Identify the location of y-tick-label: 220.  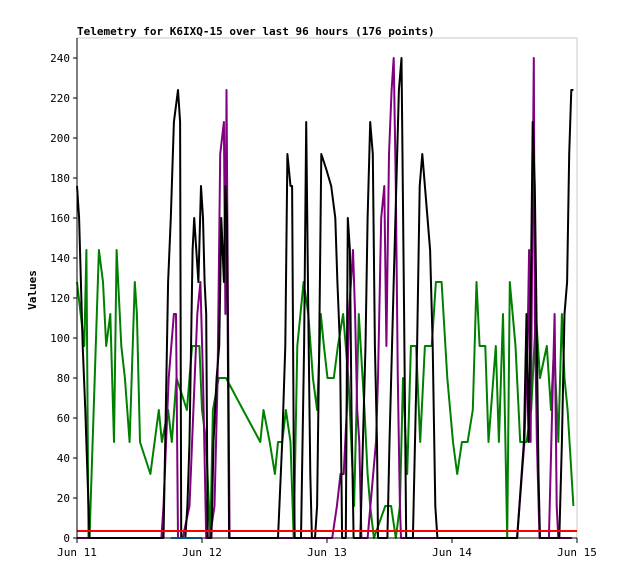
(60, 98).